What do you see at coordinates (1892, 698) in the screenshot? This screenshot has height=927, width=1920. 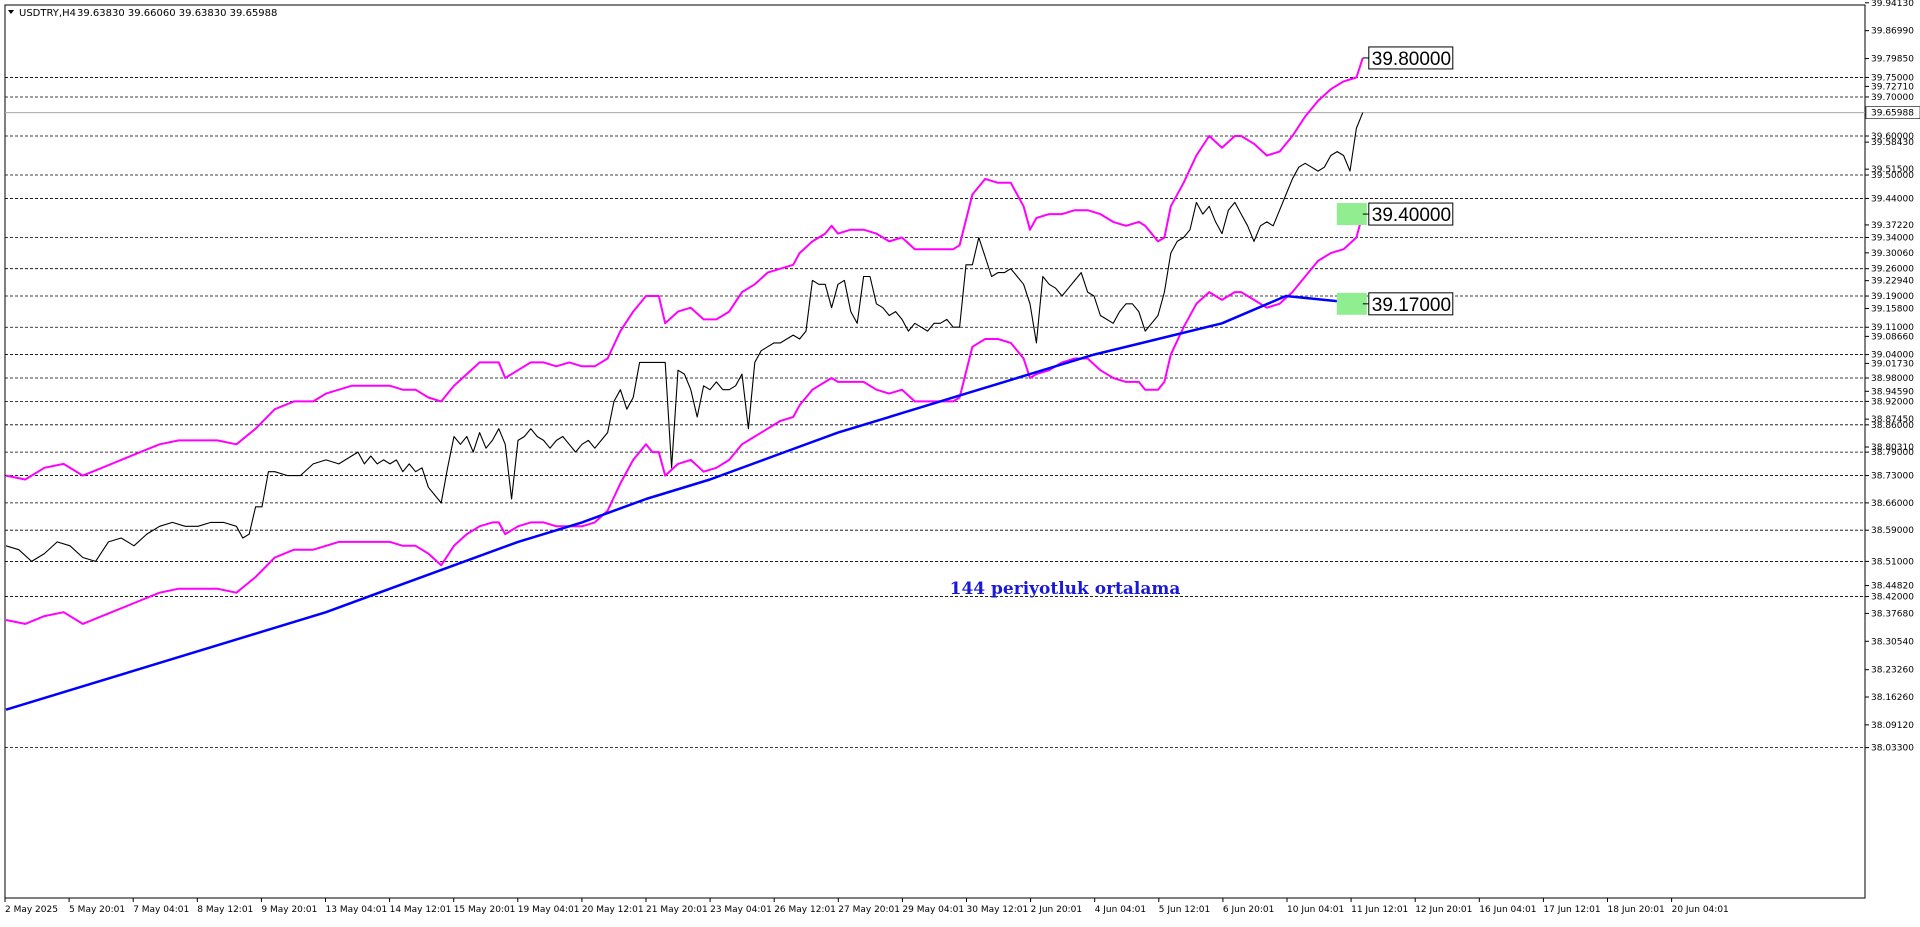 I see `y-tick-label: 38.16260` at bounding box center [1892, 698].